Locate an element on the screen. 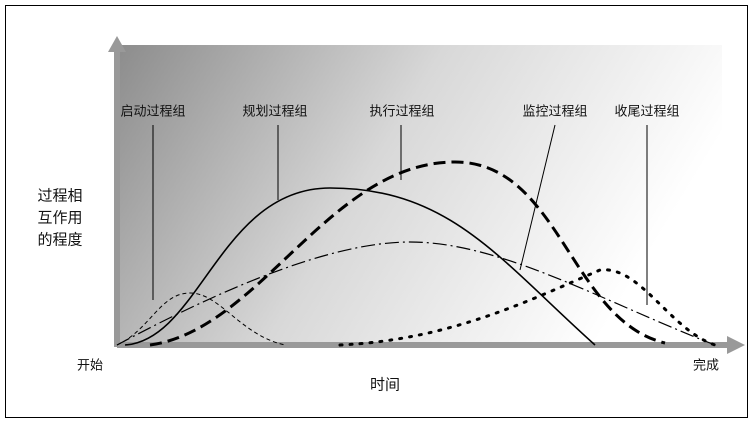  initiating-curve is located at coordinates (201, 319).